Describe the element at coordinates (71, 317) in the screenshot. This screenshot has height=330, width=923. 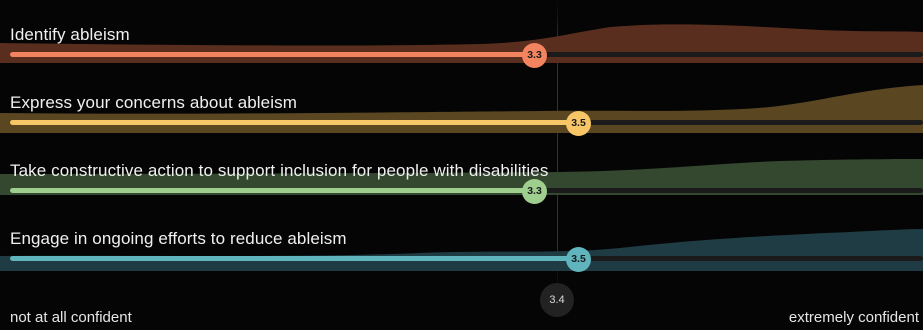
I see `scale-min-label: not at all confident` at that location.